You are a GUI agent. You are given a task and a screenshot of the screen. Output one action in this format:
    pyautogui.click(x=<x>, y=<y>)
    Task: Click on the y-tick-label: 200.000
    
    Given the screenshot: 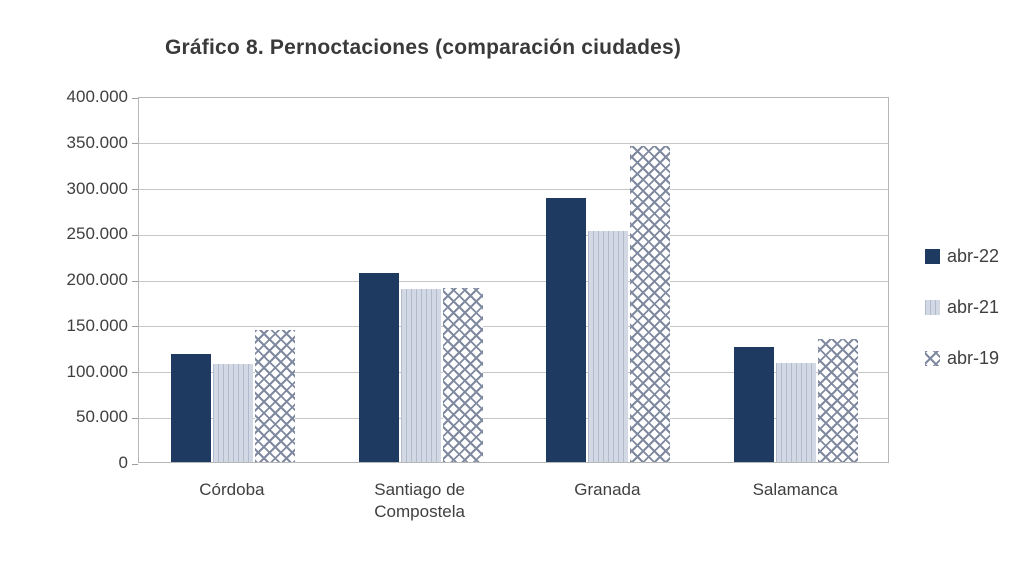 What is the action you would take?
    pyautogui.click(x=97, y=279)
    